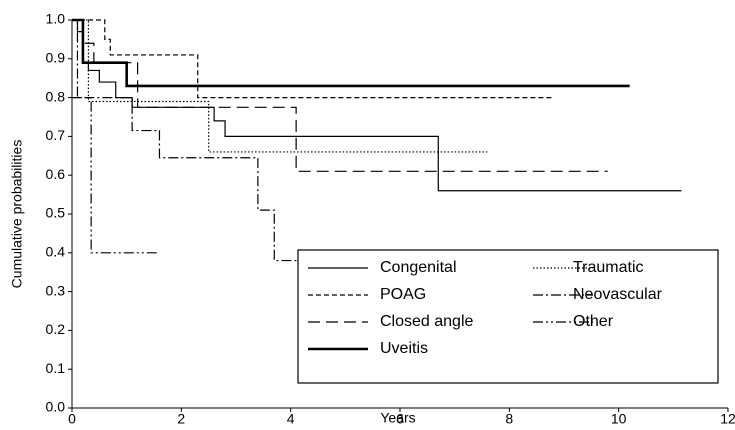 The height and width of the screenshot is (430, 735). Describe the element at coordinates (608, 267) in the screenshot. I see `legend-label: Traumatic` at that location.